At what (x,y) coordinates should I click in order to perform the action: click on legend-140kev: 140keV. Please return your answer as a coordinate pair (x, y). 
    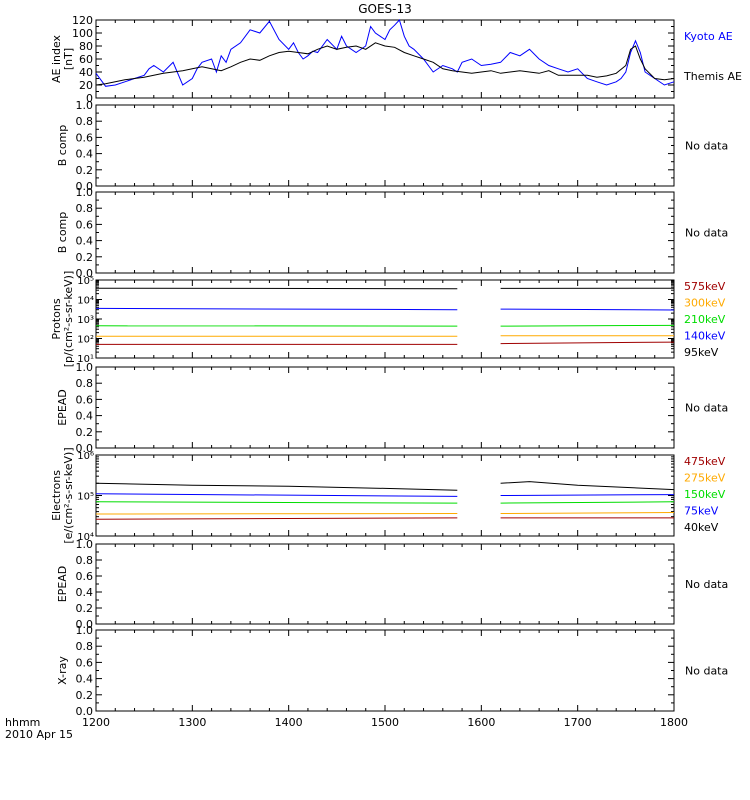
    Looking at the image, I should click on (705, 336).